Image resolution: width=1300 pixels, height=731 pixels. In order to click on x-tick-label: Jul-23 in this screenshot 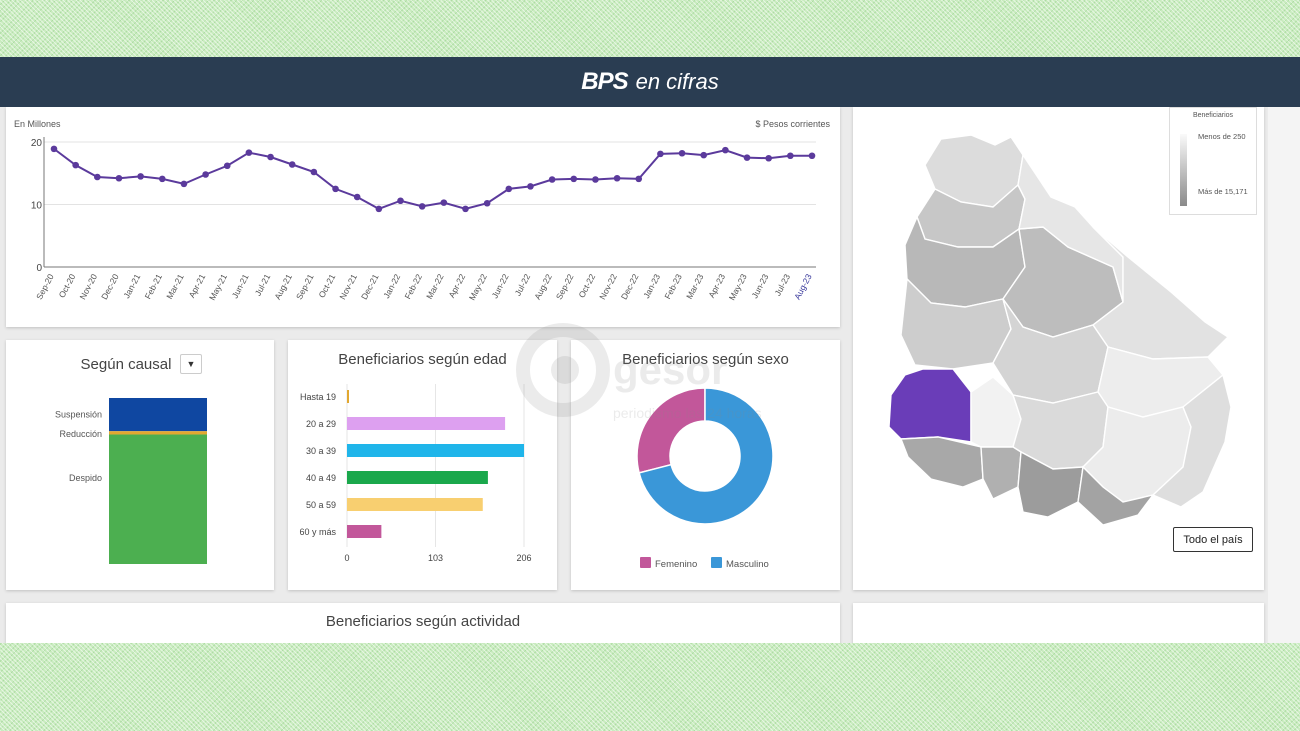, I will do `click(782, 284)`.